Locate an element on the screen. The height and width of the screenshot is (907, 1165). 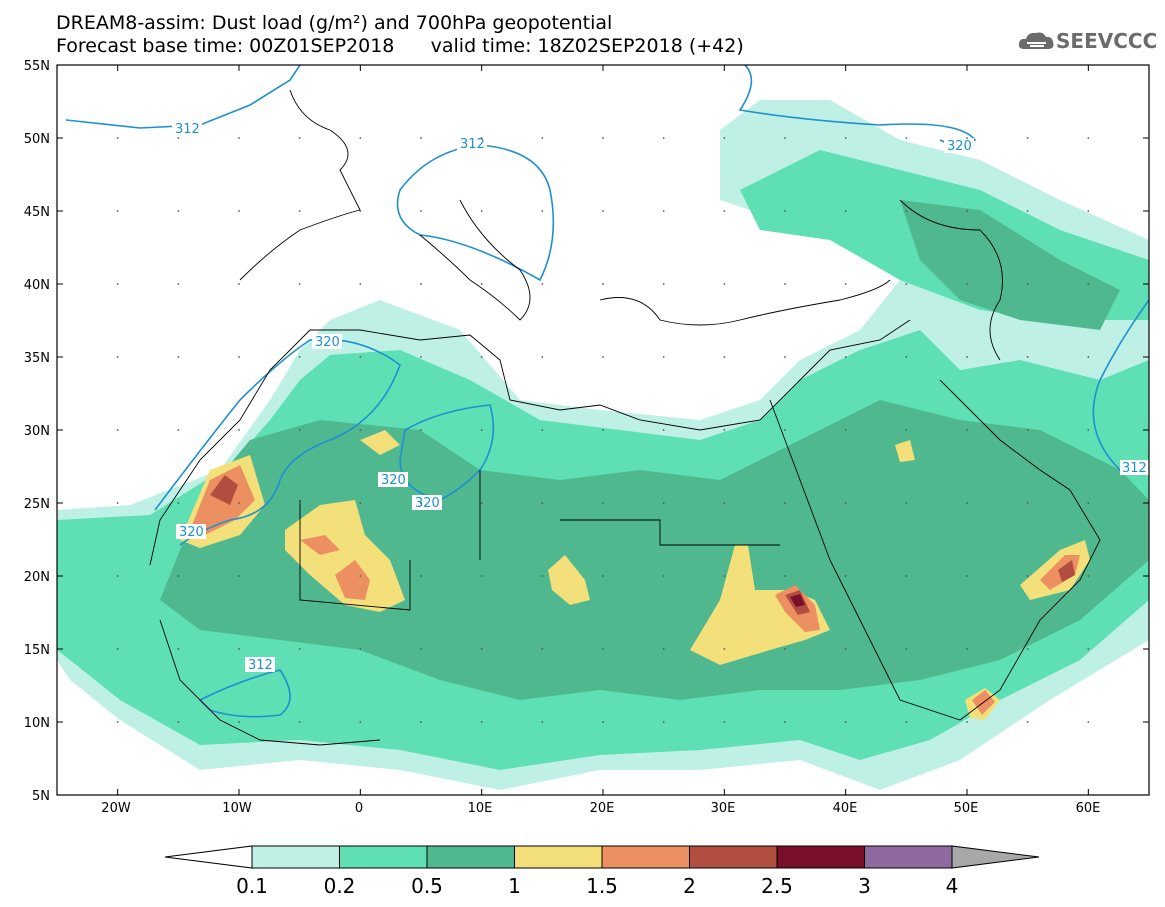
lon-labels: 20W 10W 0 10E 20E 30E 40E 50E 60E is located at coordinates (600, 808).